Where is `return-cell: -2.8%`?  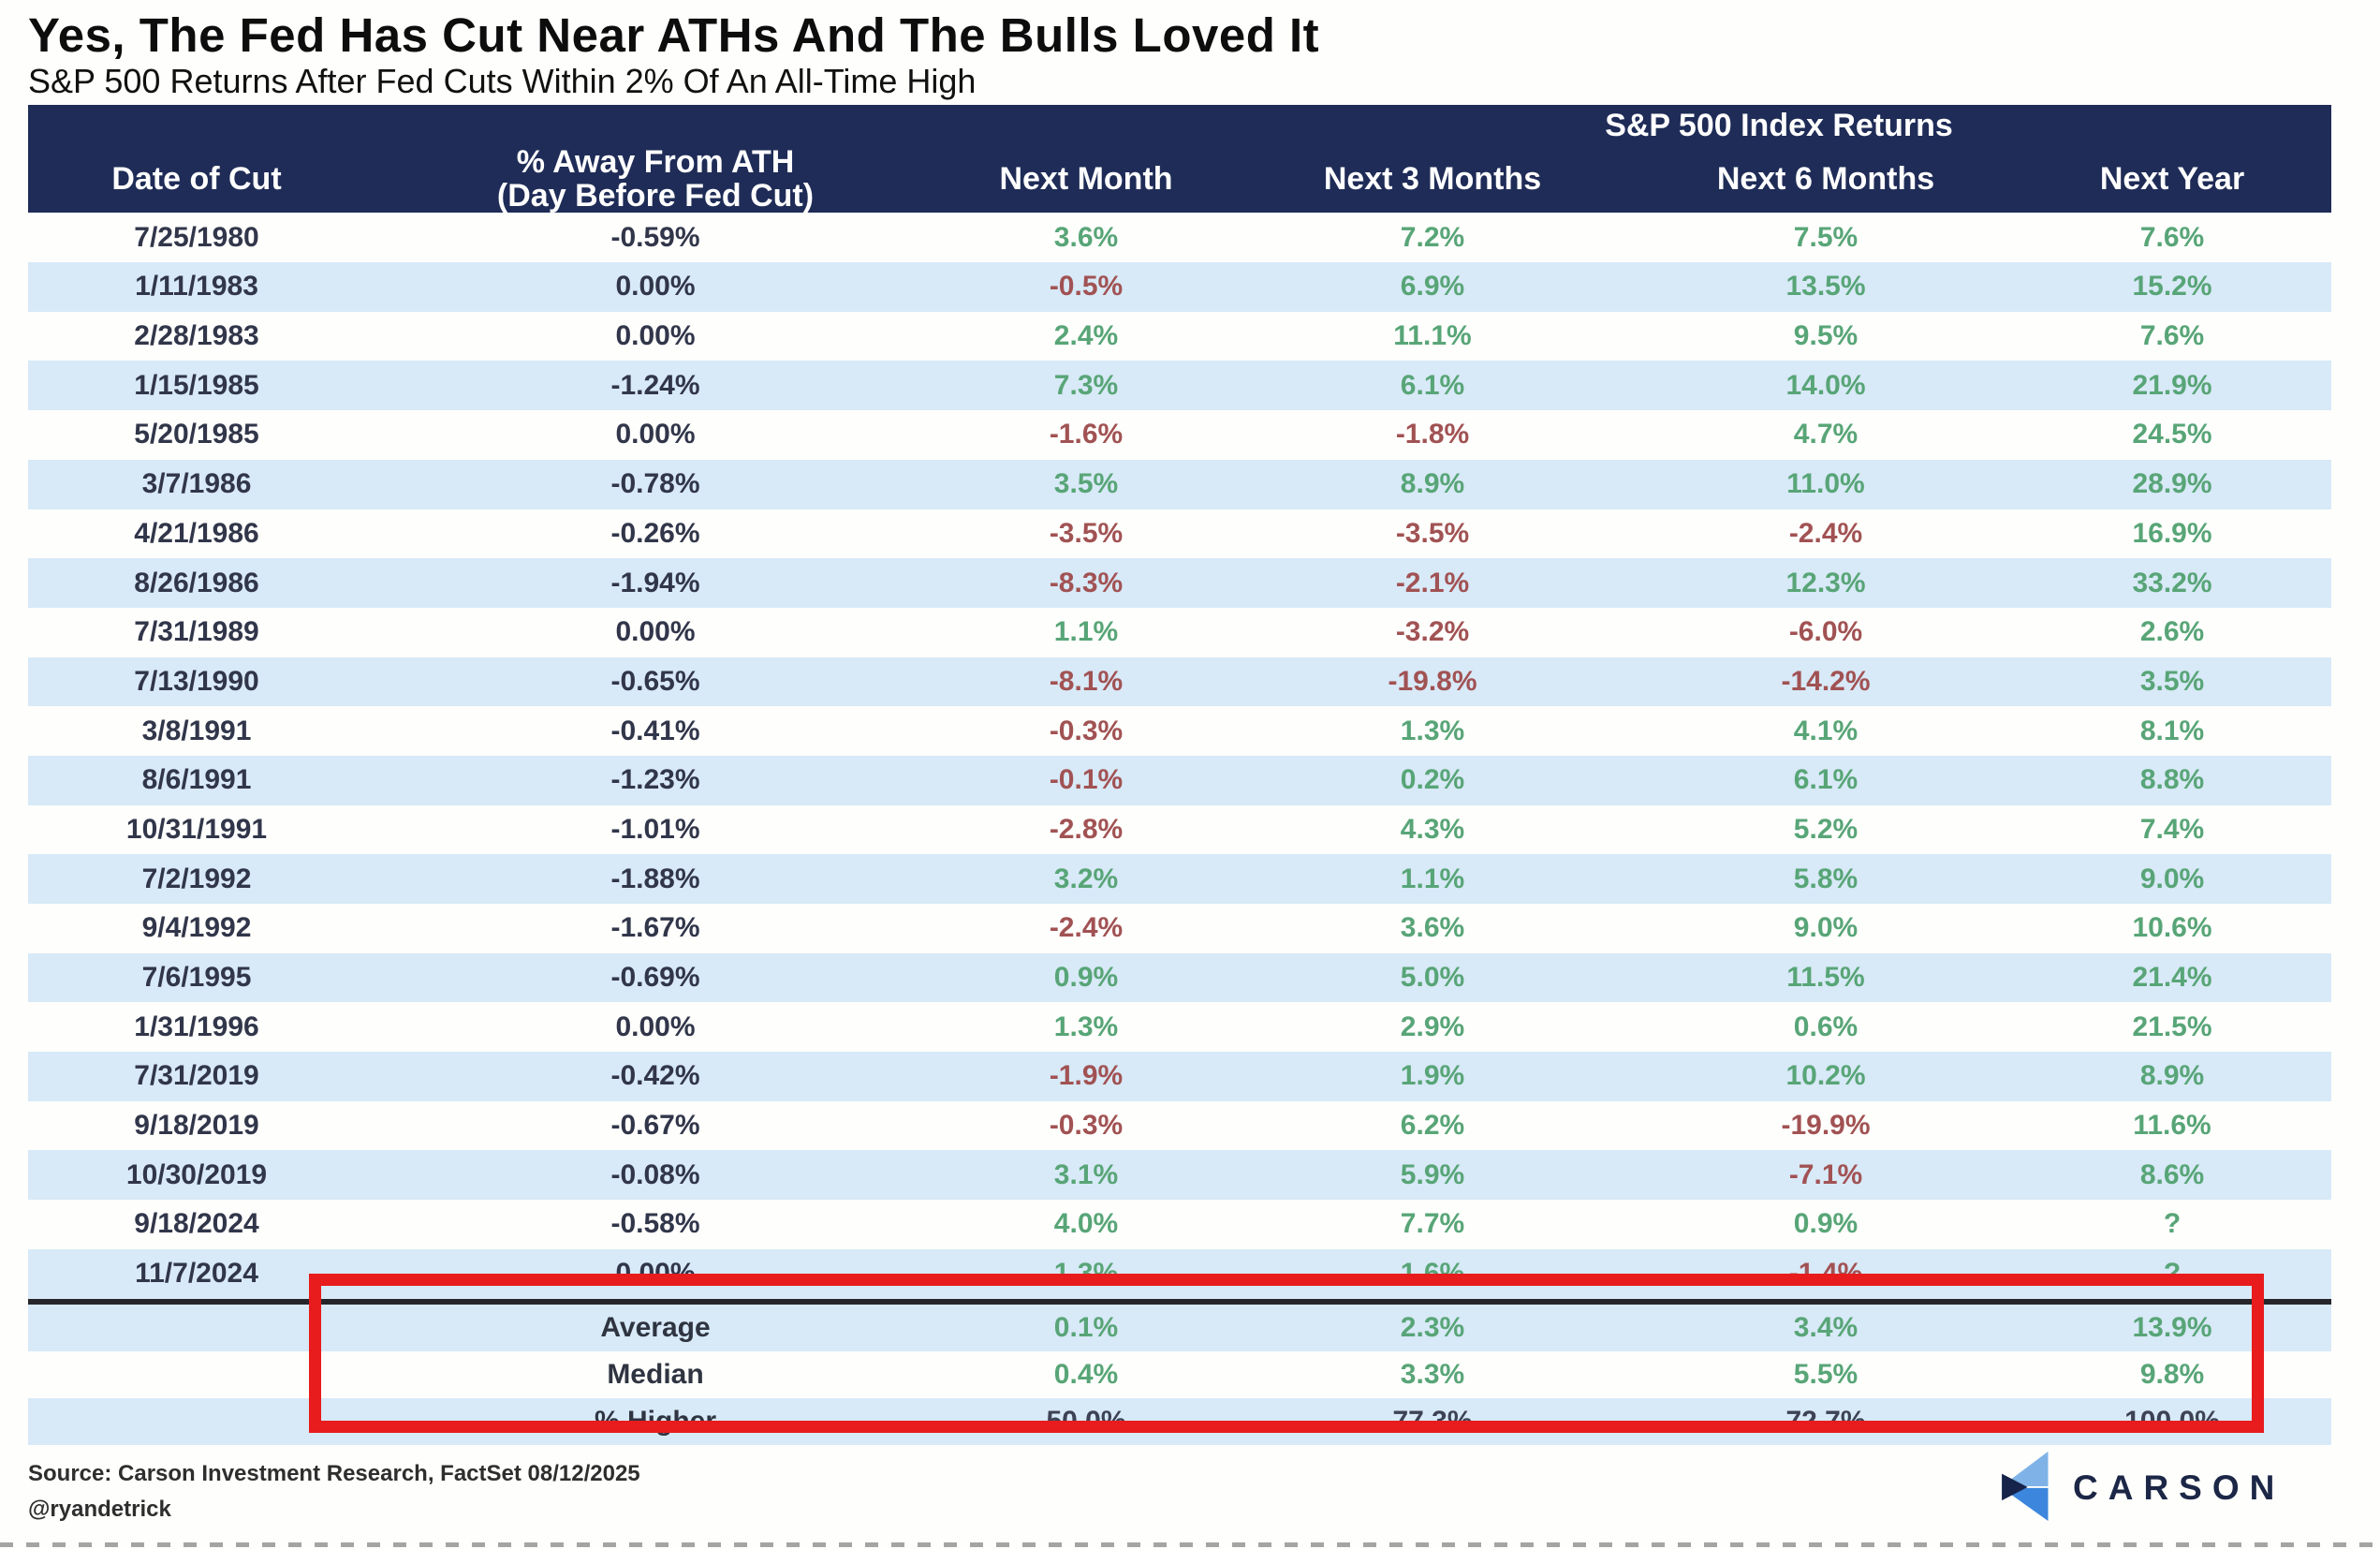
return-cell: -2.8% is located at coordinates (1086, 829).